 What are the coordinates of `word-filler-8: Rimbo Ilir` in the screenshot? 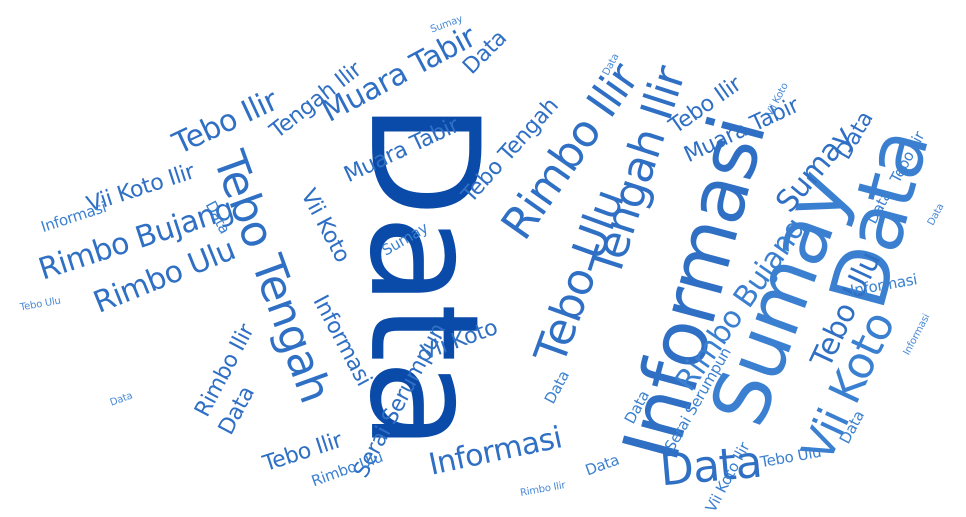 It's located at (543, 489).